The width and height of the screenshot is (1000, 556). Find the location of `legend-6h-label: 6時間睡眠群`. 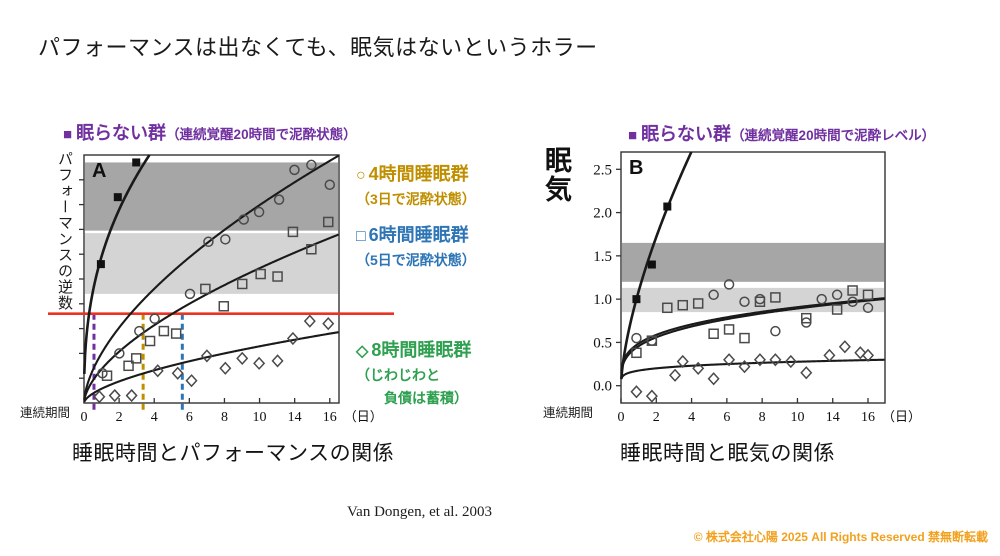

legend-6h-label: 6時間睡眠群 is located at coordinates (418, 235).